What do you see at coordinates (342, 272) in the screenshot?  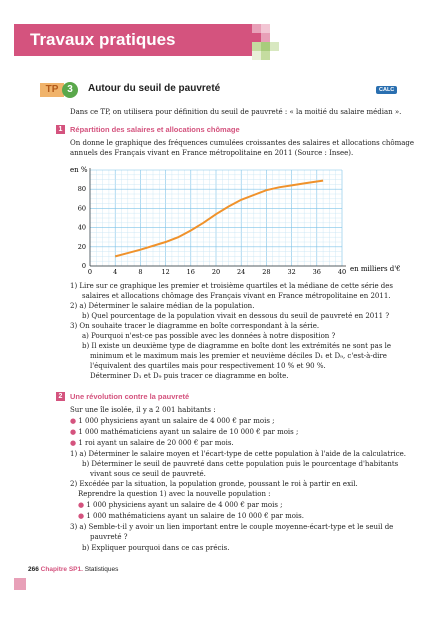 I see `x-tick-label: 40` at bounding box center [342, 272].